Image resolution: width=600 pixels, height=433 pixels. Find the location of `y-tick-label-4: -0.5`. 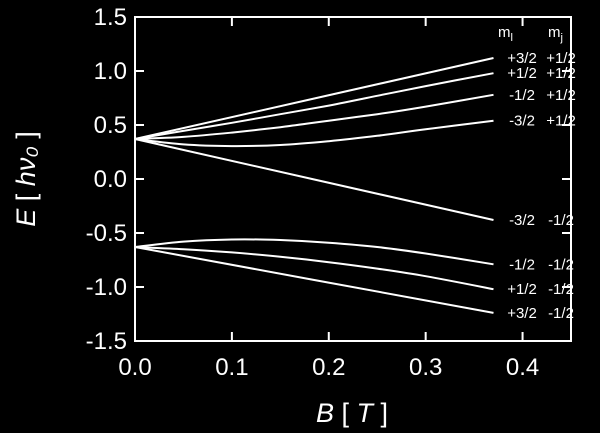

y-tick-label-4: -0.5 is located at coordinates (106, 233).